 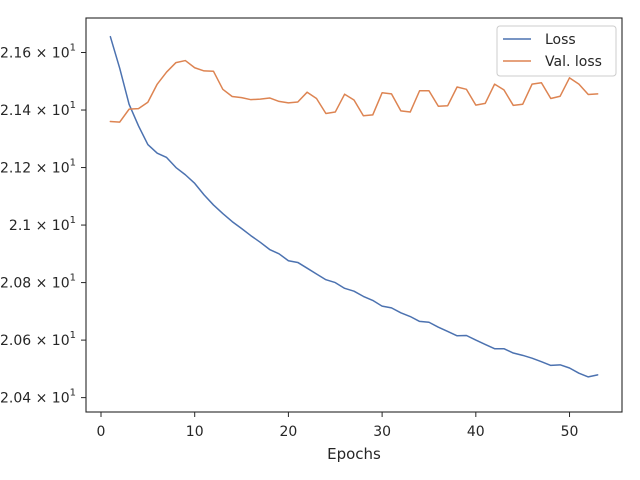 What do you see at coordinates (101, 432) in the screenshot?
I see `x-tick-label: 0` at bounding box center [101, 432].